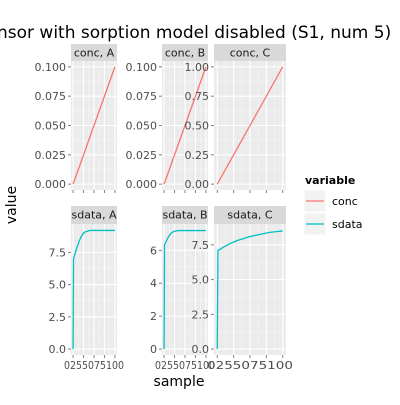 This screenshot has width=400, height=405. I want to click on facet-panel: sdata, C 0.0 2.5 5.0 7.5 0255075100, so click(242, 289).